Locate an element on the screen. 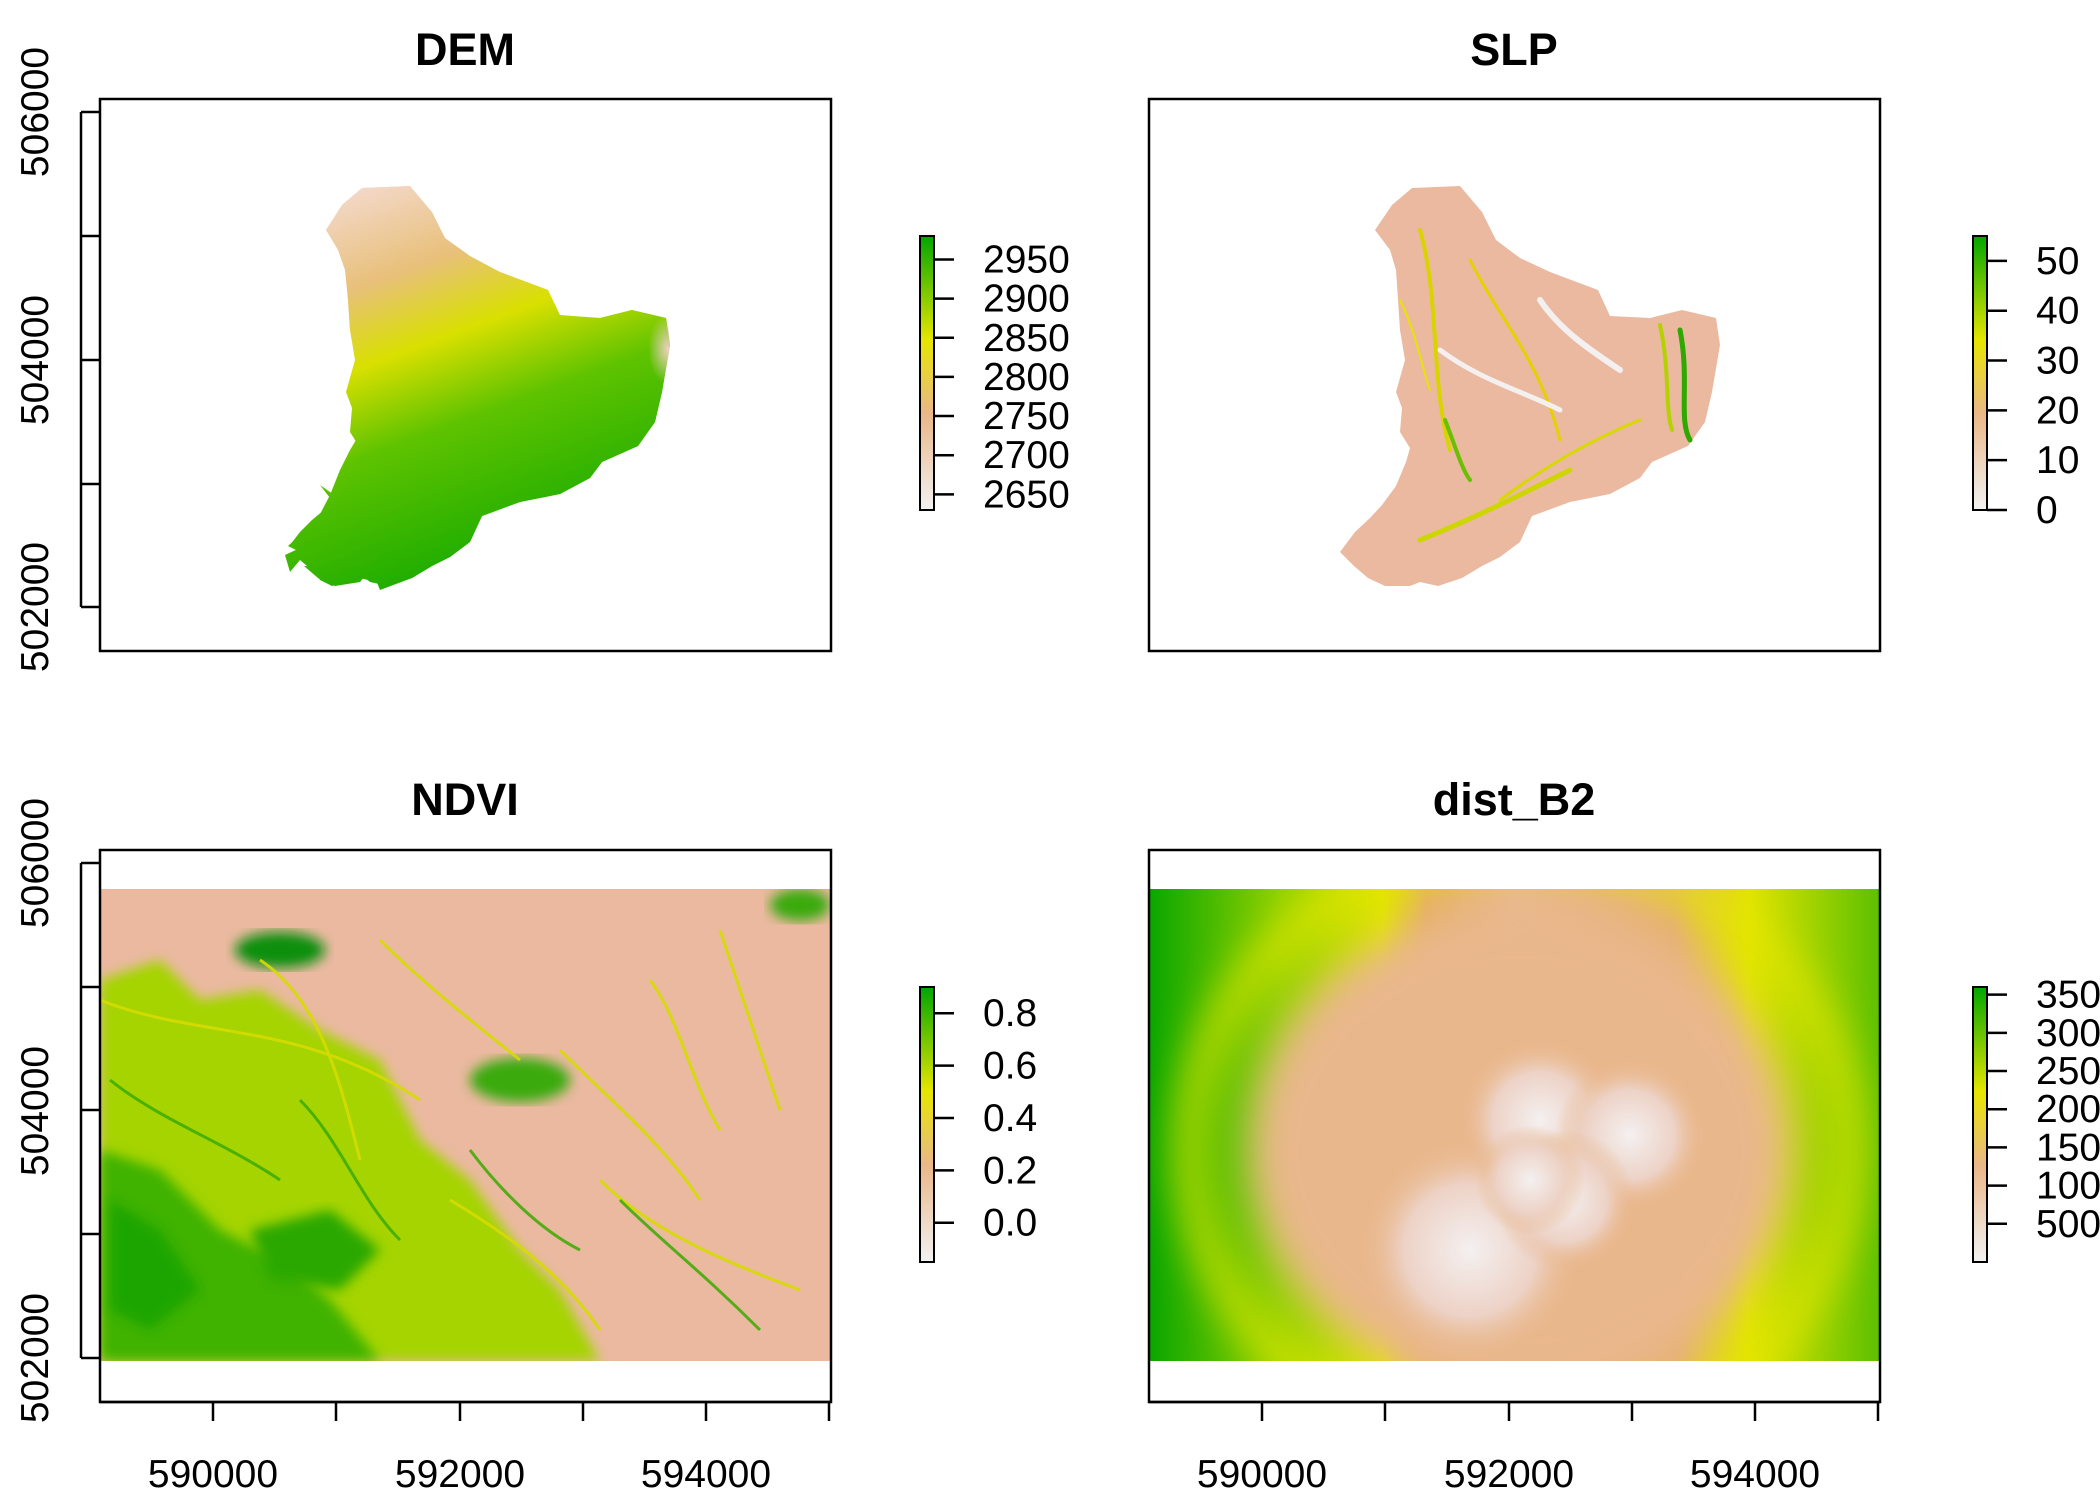 The width and height of the screenshot is (2100, 1500). legend-tick-label: 0.6 is located at coordinates (1010, 1066).